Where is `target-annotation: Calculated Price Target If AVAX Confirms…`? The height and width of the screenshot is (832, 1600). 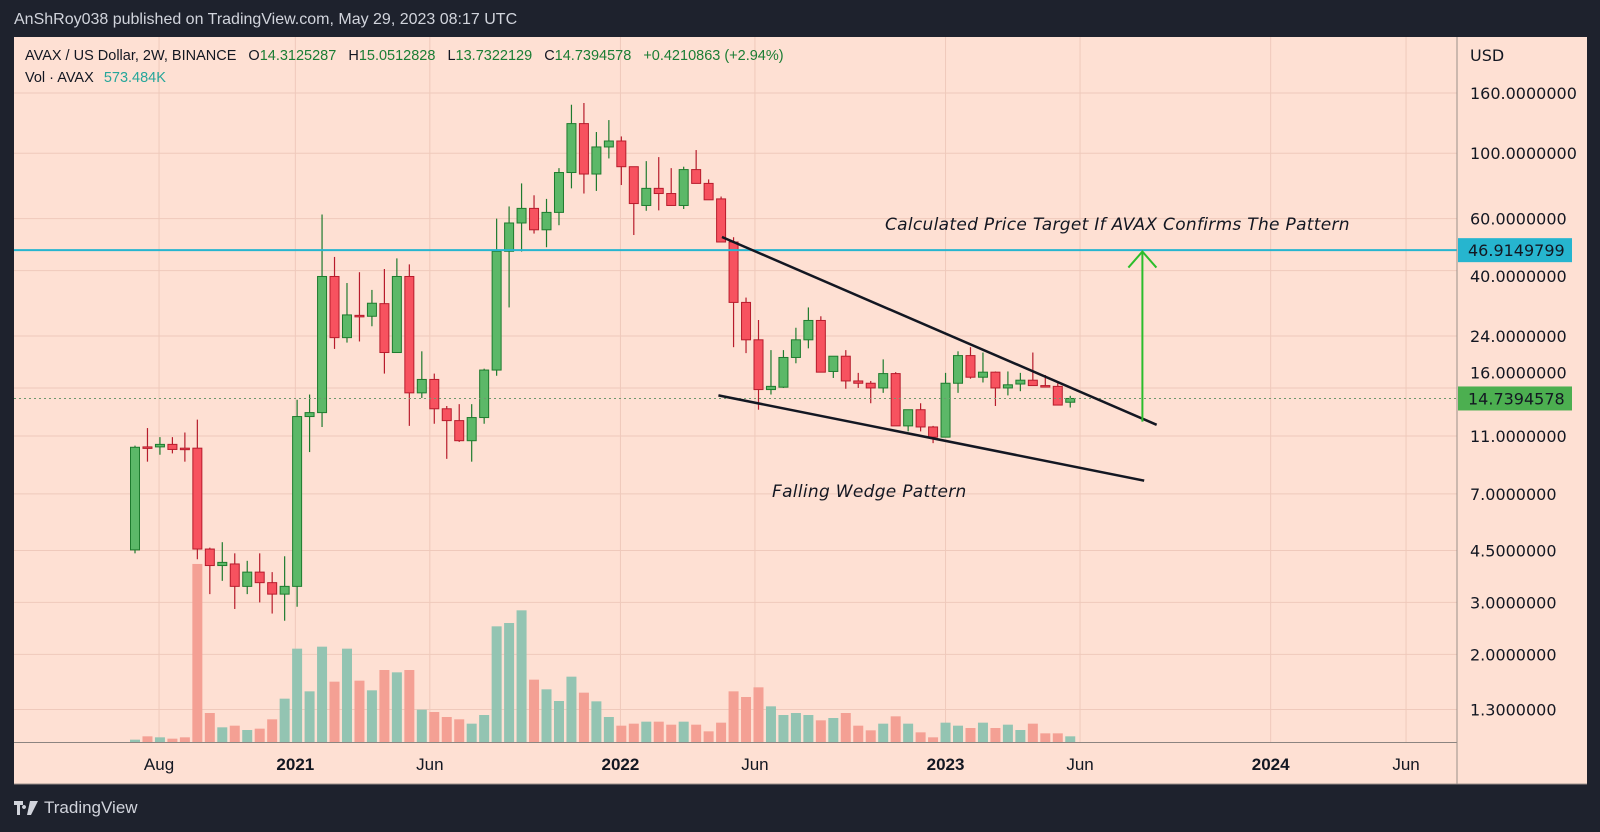 target-annotation: Calculated Price Target If AVAX Confirms… is located at coordinates (1117, 225).